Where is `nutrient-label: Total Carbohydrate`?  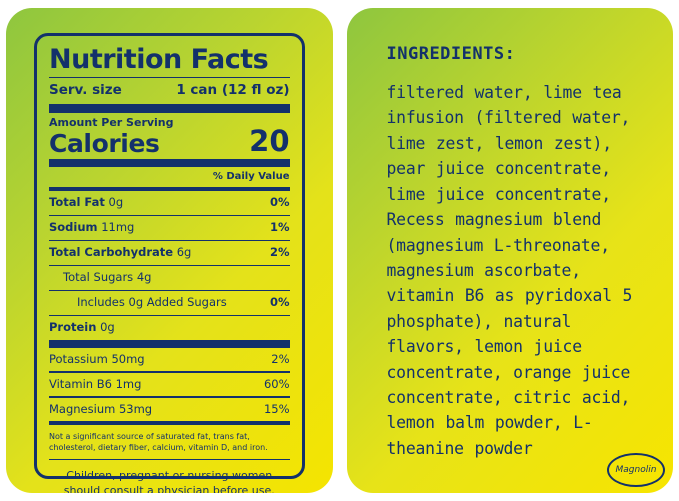
nutrient-label: Total Carbohydrate is located at coordinates (111, 252).